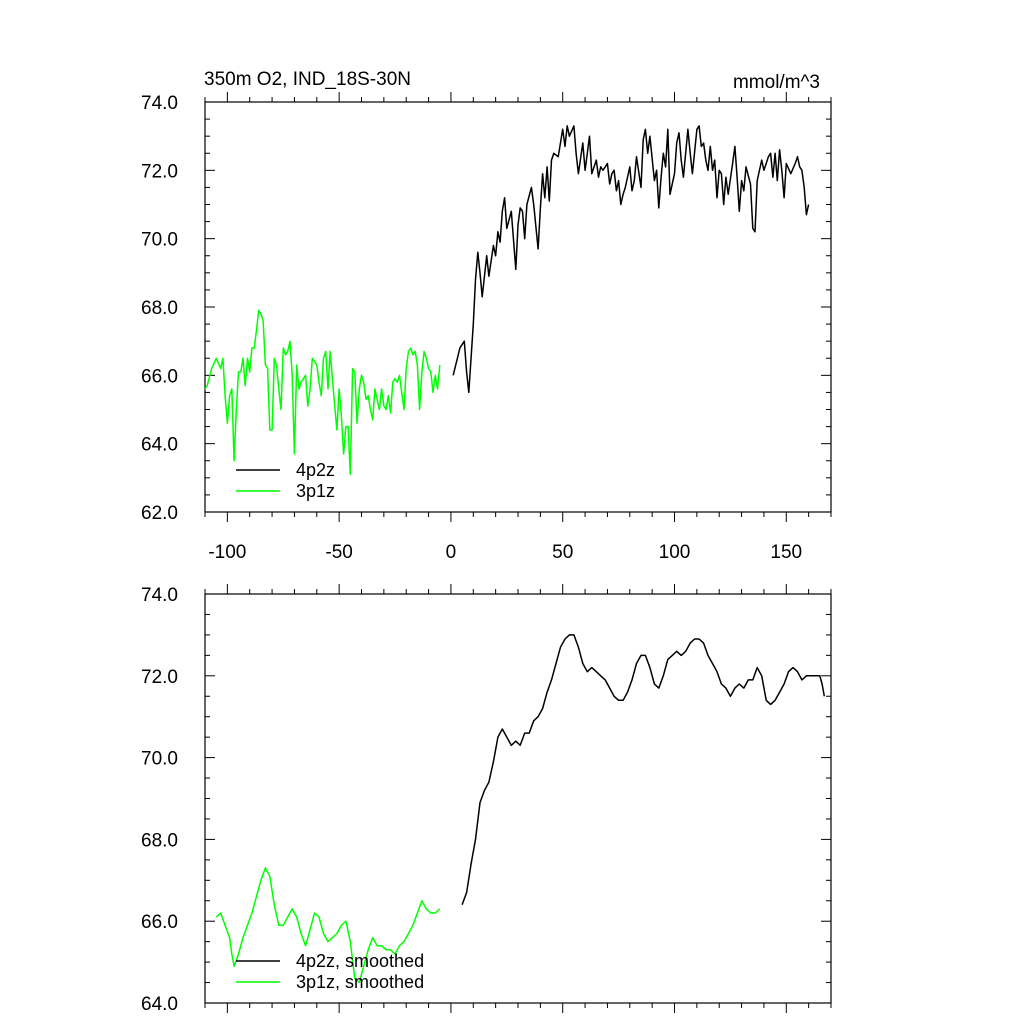  Describe the element at coordinates (451, 552) in the screenshot. I see `x-tick-label: 0` at that location.